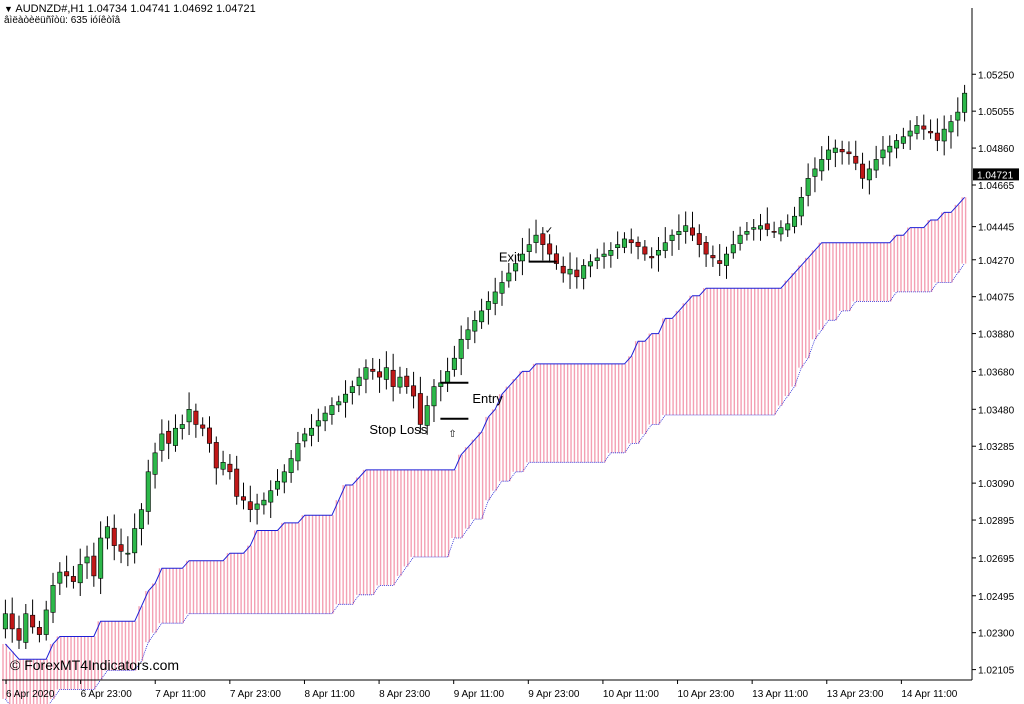 Image resolution: width=1024 pixels, height=704 pixels. What do you see at coordinates (995, 175) in the screenshot?
I see `current-price-label: 1.04721` at bounding box center [995, 175].